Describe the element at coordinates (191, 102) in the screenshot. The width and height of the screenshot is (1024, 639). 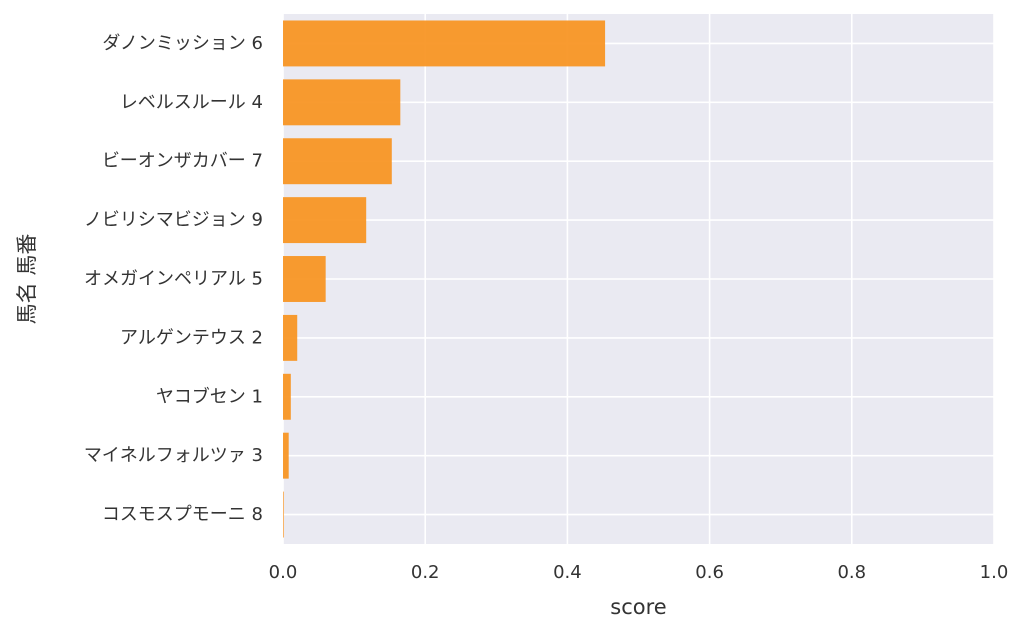
I see `y-tick-label: レベルスルール 4` at that location.